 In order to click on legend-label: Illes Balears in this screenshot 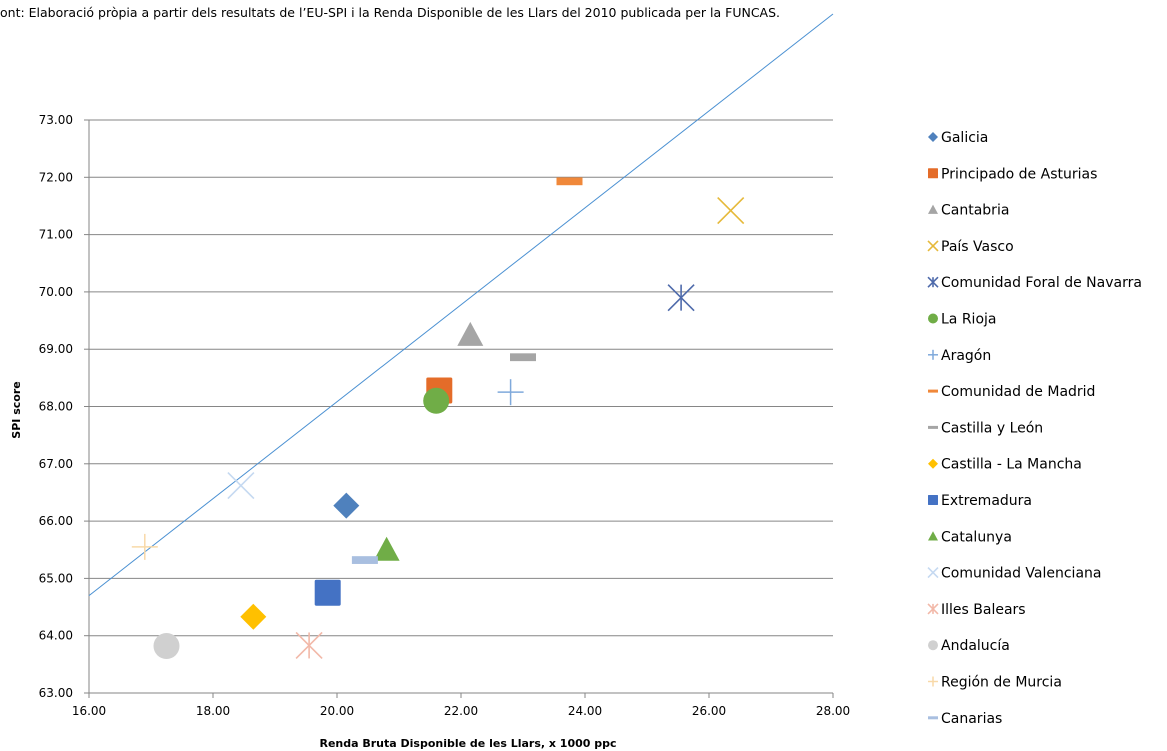, I will do `click(983, 610)`.